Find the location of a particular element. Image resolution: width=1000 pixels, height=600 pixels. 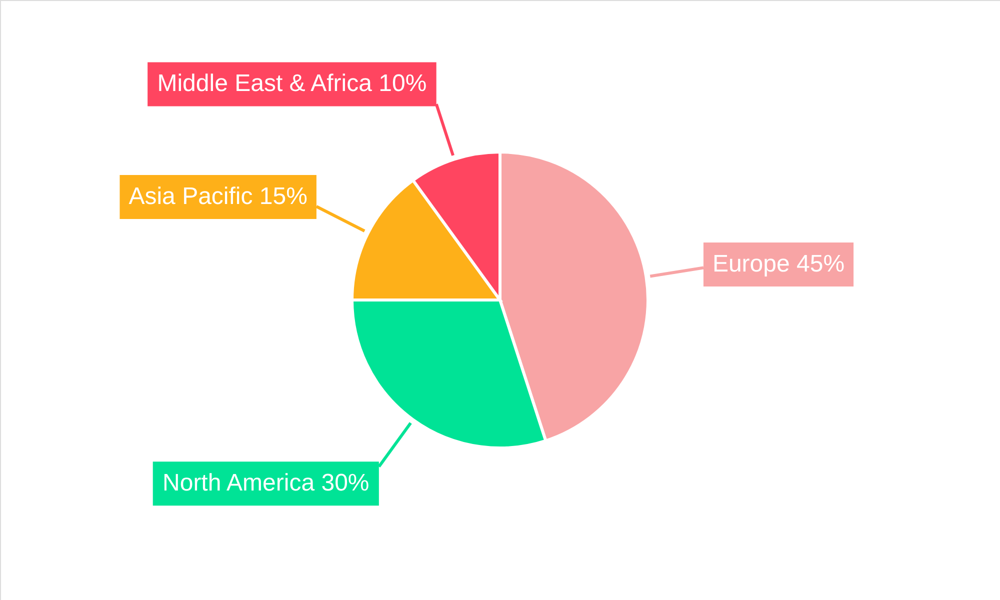

slice-label: North America 30% is located at coordinates (266, 483).